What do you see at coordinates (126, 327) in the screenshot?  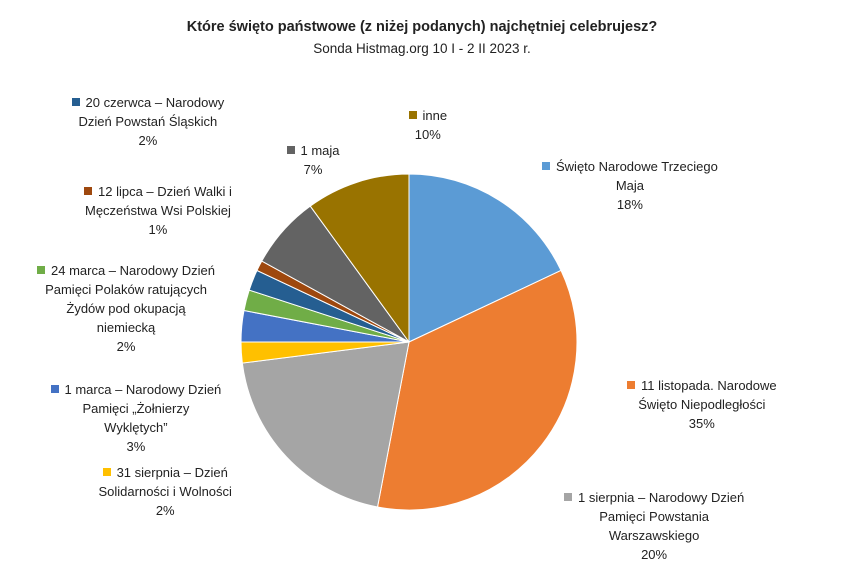 I see `data-label-text: niemiecką` at bounding box center [126, 327].